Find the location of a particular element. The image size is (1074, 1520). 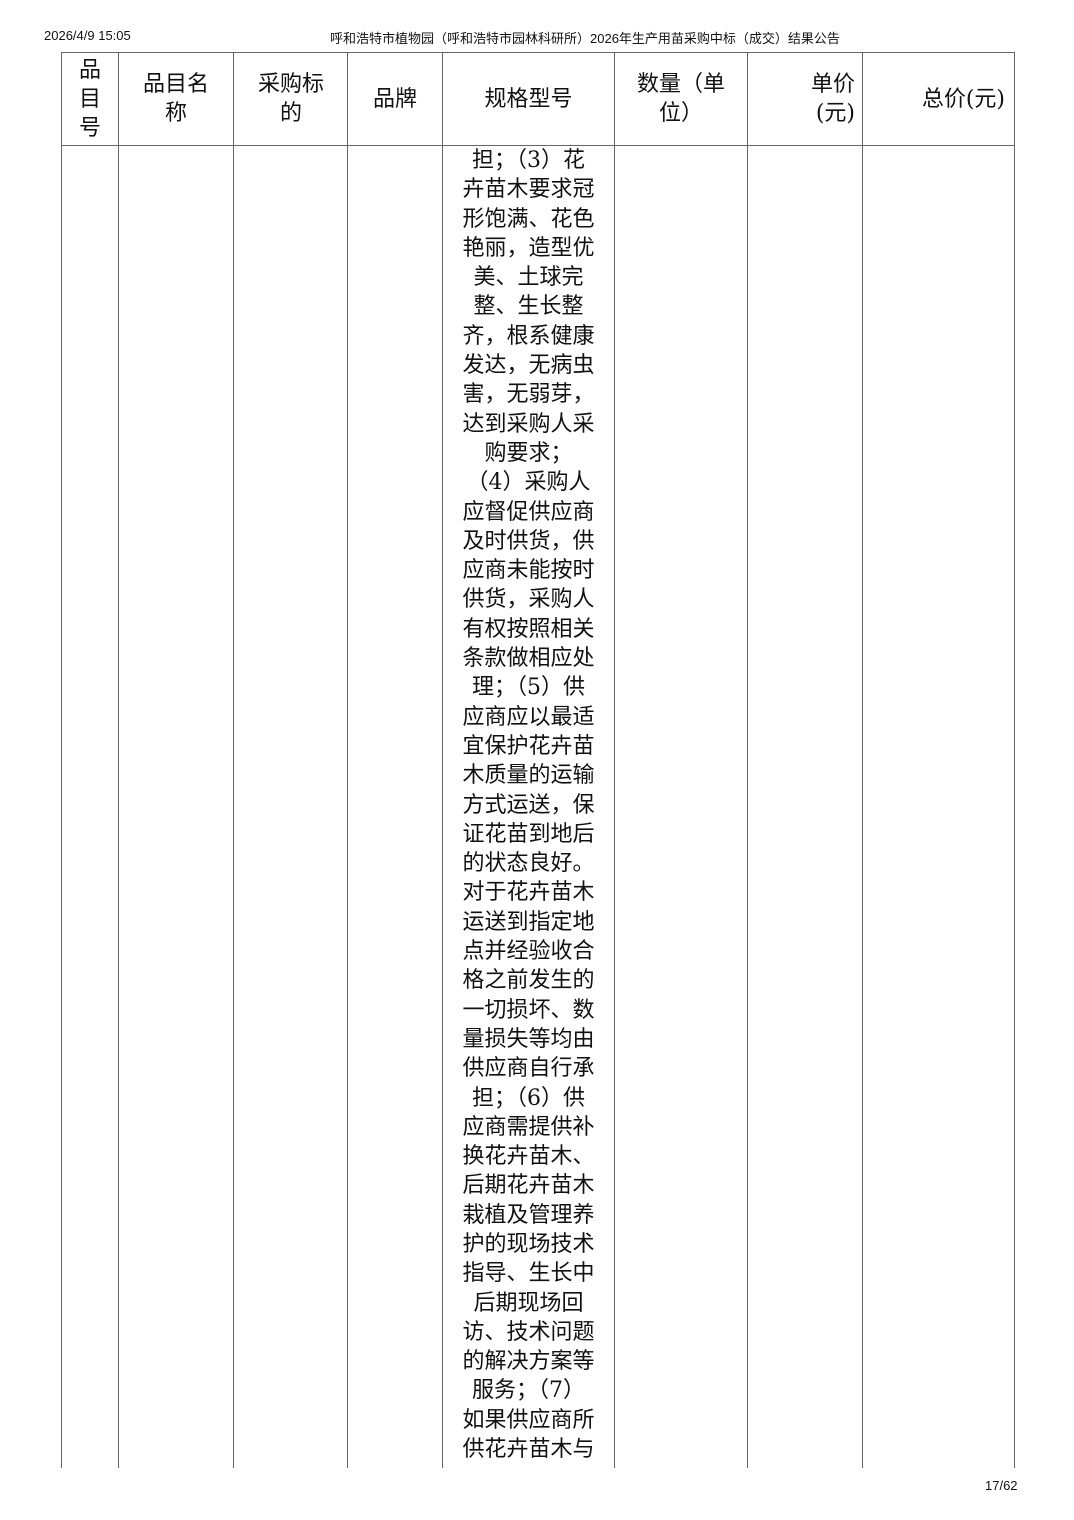

spec-line: 整、生长整 is located at coordinates (528, 307).